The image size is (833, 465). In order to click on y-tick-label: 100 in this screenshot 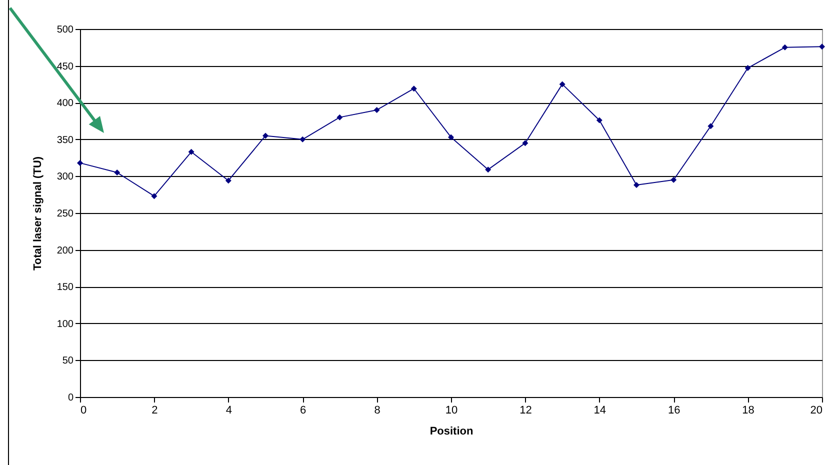, I will do `click(65, 324)`.